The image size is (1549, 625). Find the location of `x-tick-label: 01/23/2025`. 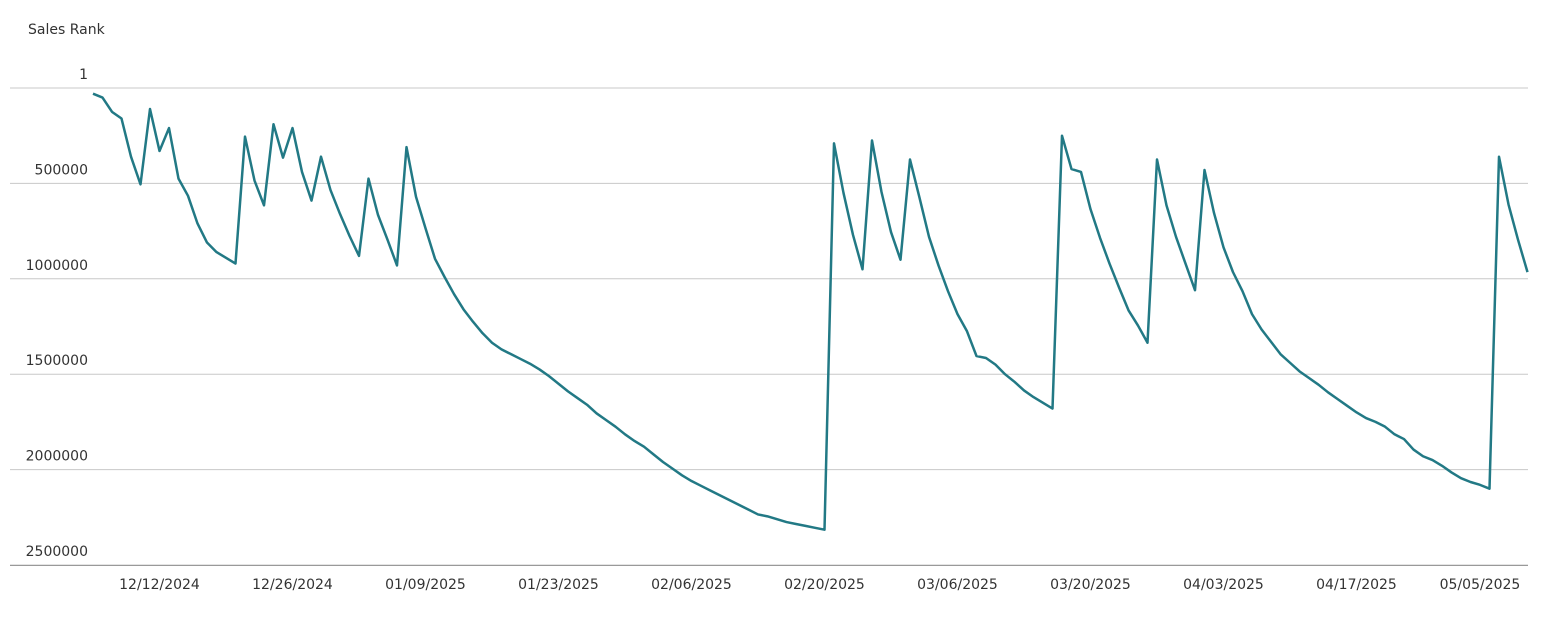

x-tick-label: 01/23/2025 is located at coordinates (558, 585).